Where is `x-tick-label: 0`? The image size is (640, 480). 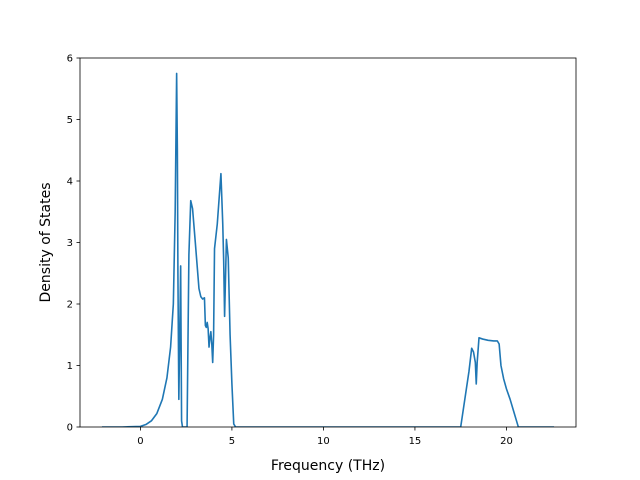
x-tick-label: 0 is located at coordinates (140, 441).